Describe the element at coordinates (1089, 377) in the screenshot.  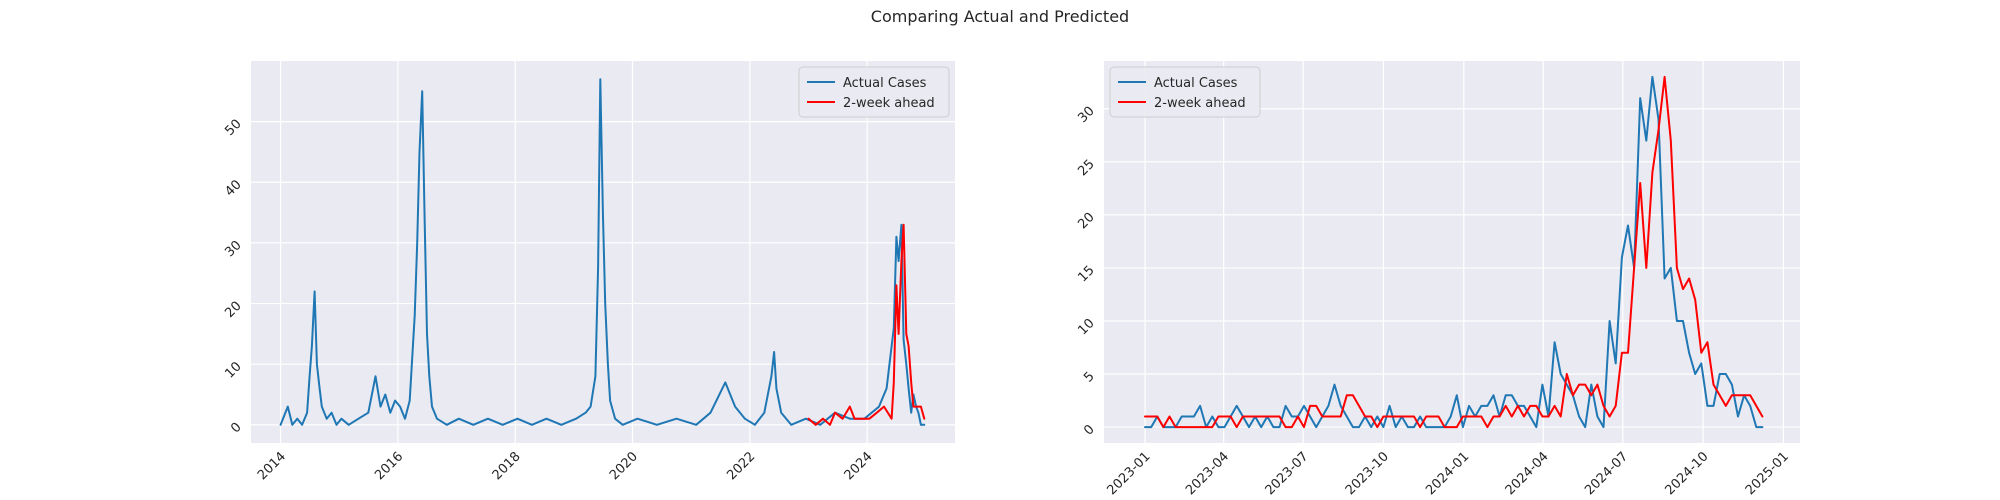
I see `y-tick-label: 5` at that location.